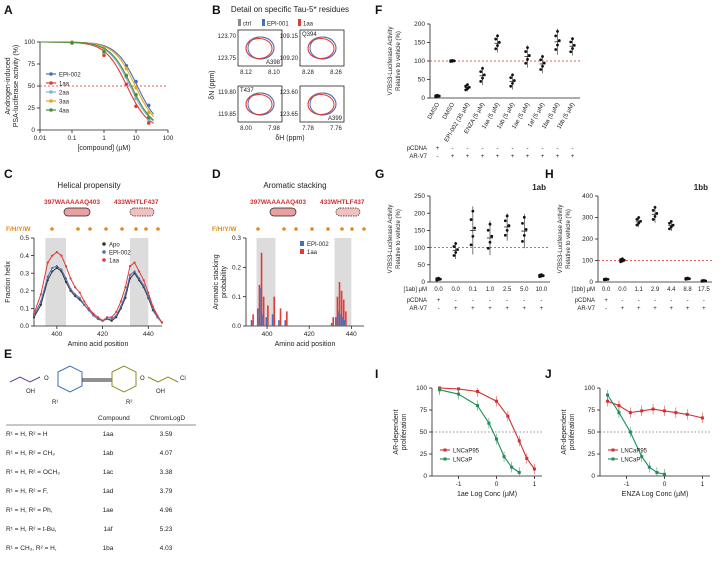 The image size is (722, 563). Describe the element at coordinates (592, 454) in the screenshot. I see `j-ytick-label: 25` at that location.